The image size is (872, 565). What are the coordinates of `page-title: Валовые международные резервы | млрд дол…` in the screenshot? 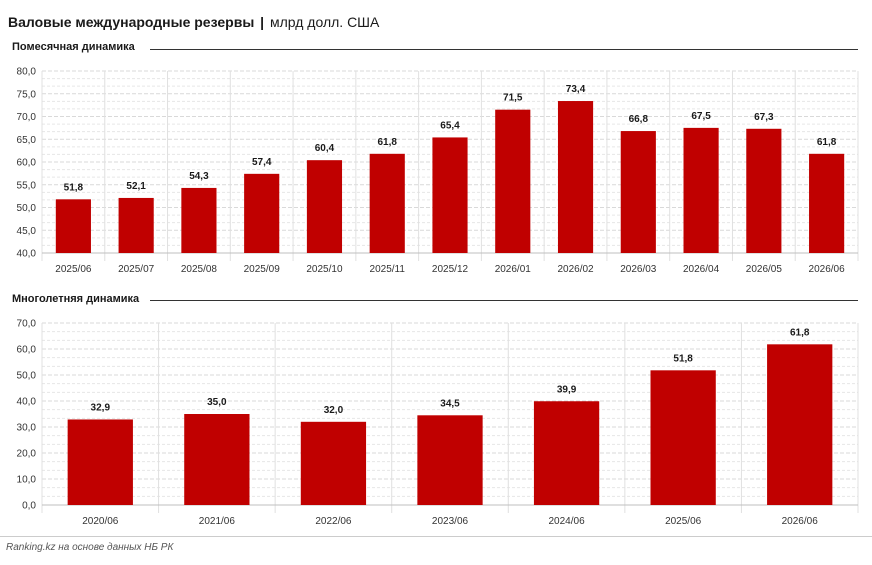 It's located at (193, 22).